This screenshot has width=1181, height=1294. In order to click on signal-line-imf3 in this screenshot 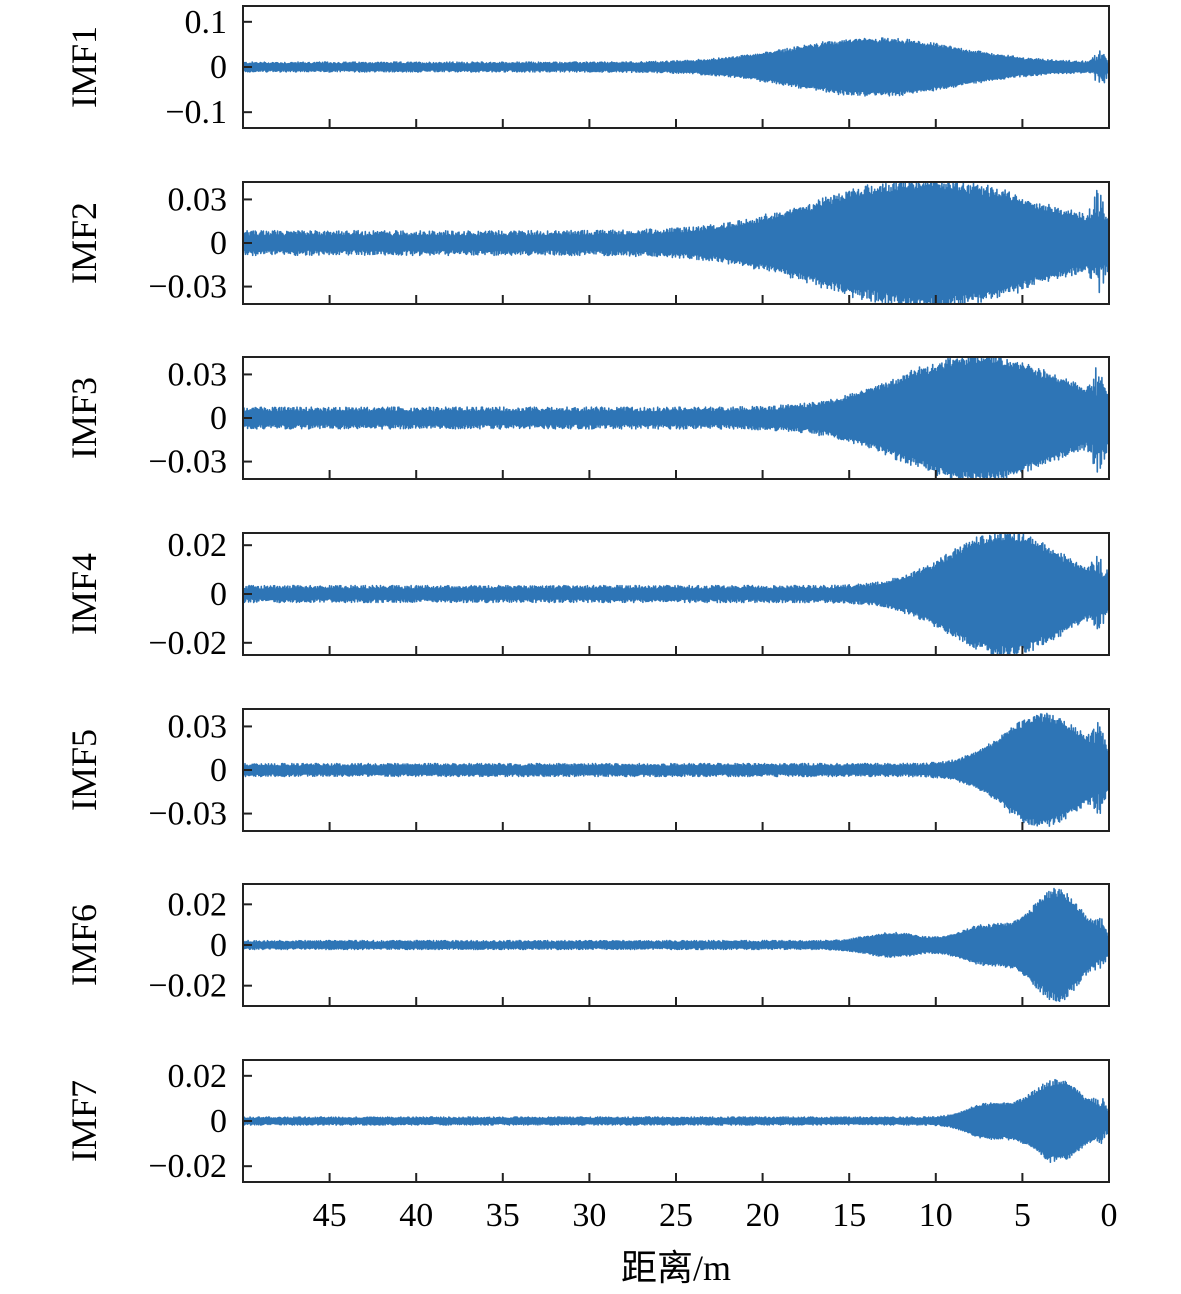, I will do `click(676, 418)`.